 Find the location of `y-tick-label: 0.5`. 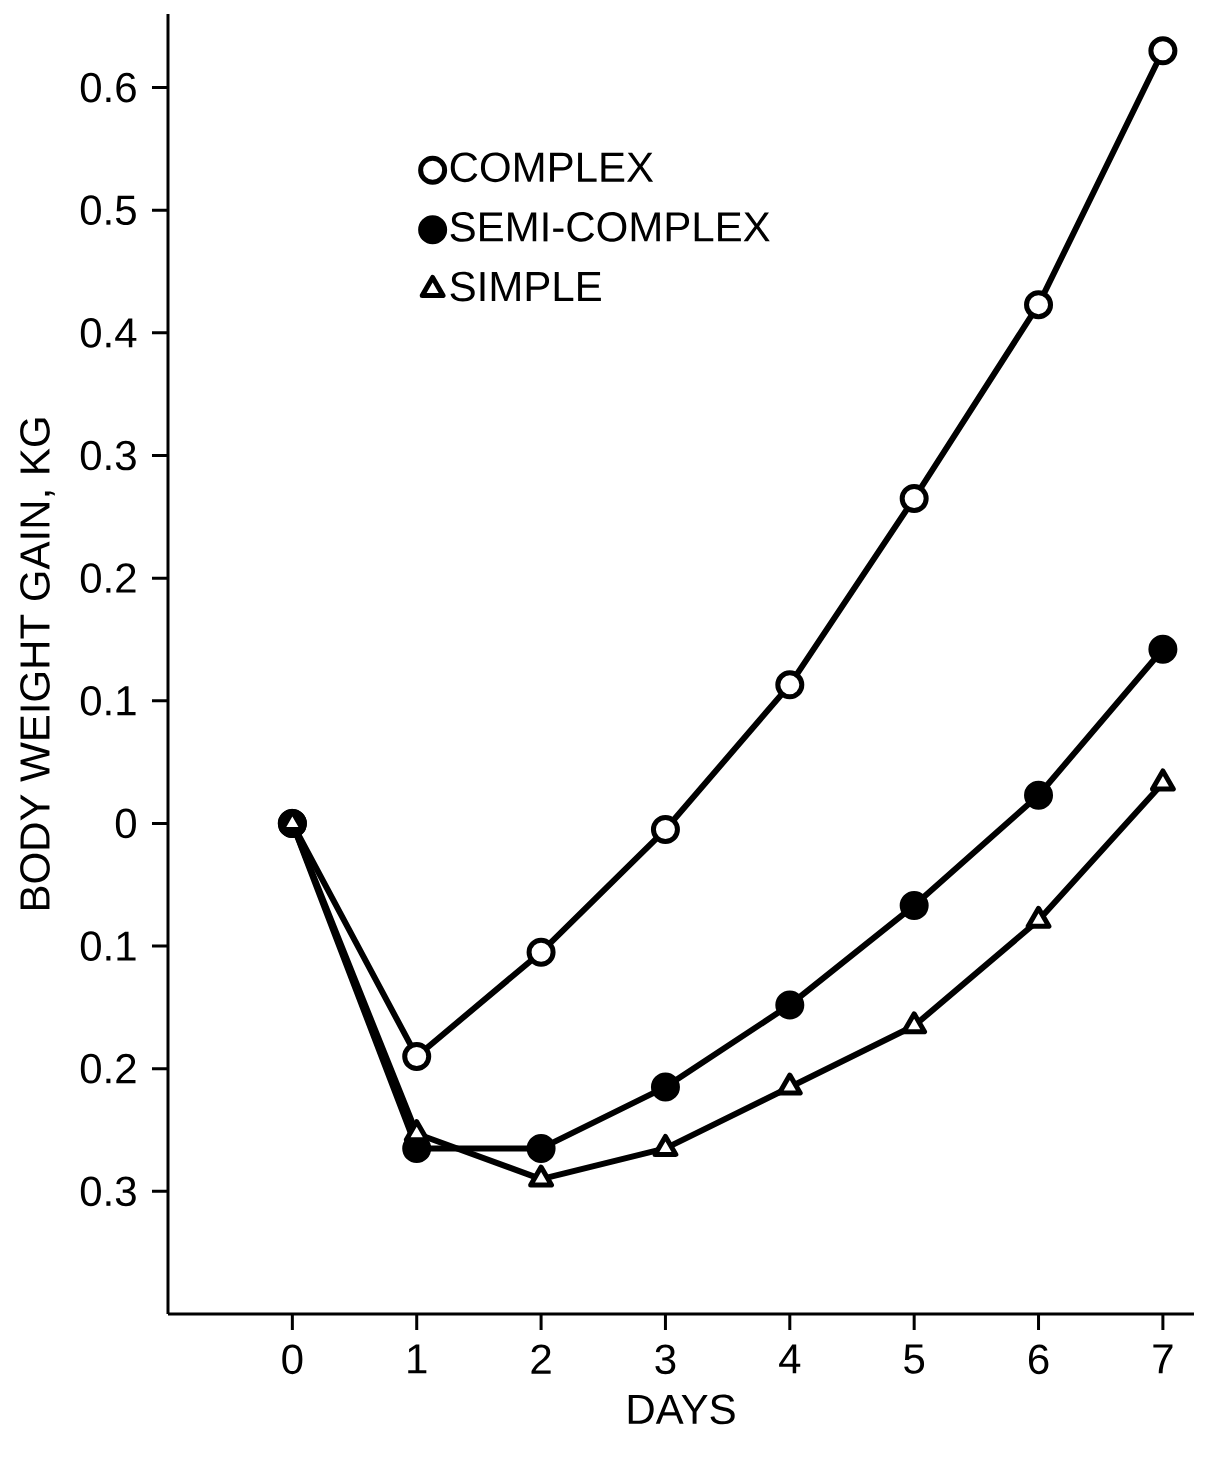

y-tick-label: 0.5 is located at coordinates (108, 210).